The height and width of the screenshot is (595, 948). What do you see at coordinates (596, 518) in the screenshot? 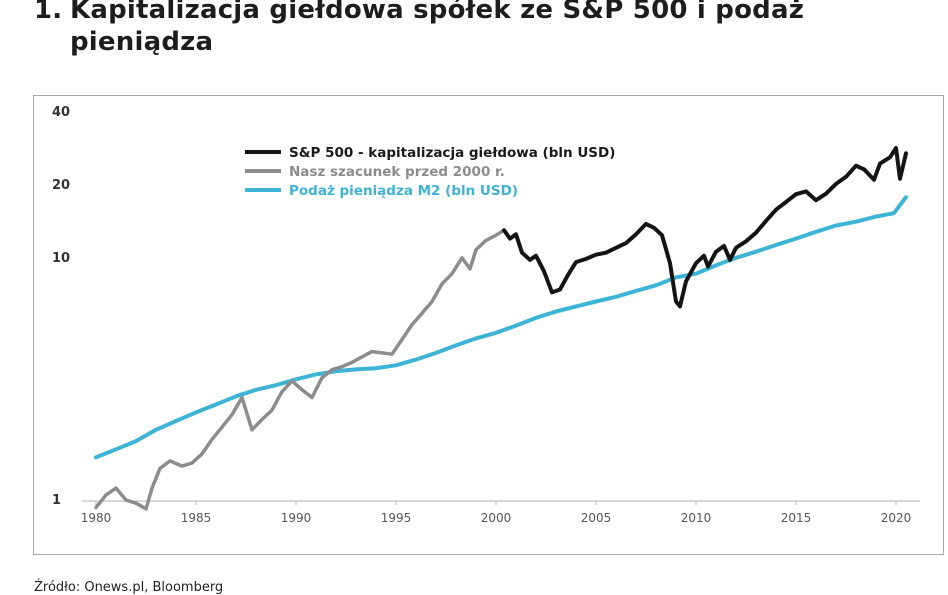
I see `x-tick-label: 2005` at bounding box center [596, 518].